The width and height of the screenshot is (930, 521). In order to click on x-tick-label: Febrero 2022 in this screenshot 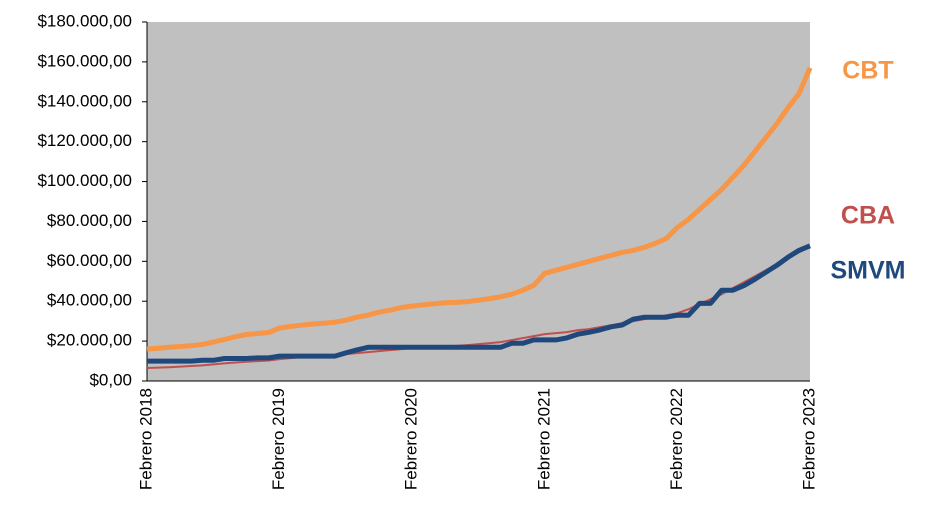, I will do `click(676, 439)`.